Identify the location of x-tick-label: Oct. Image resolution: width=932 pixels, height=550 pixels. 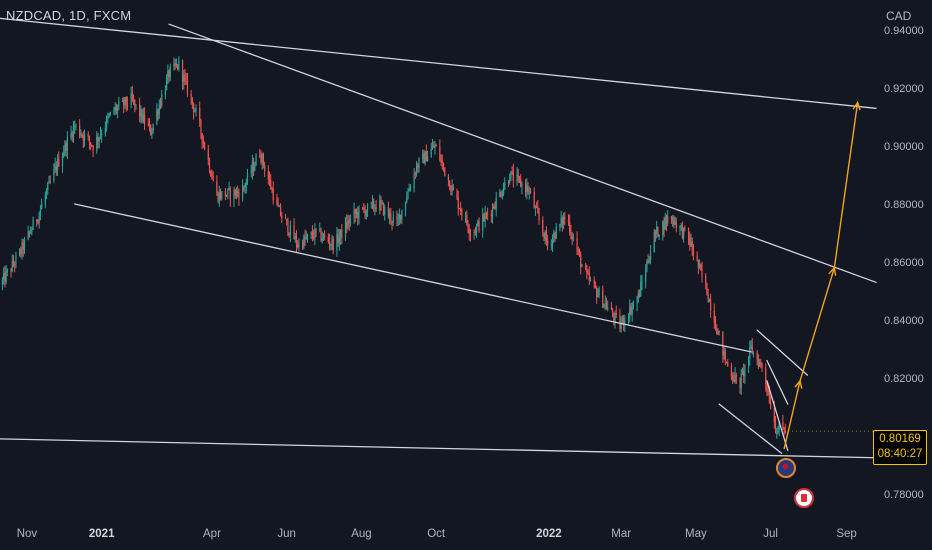
(436, 534).